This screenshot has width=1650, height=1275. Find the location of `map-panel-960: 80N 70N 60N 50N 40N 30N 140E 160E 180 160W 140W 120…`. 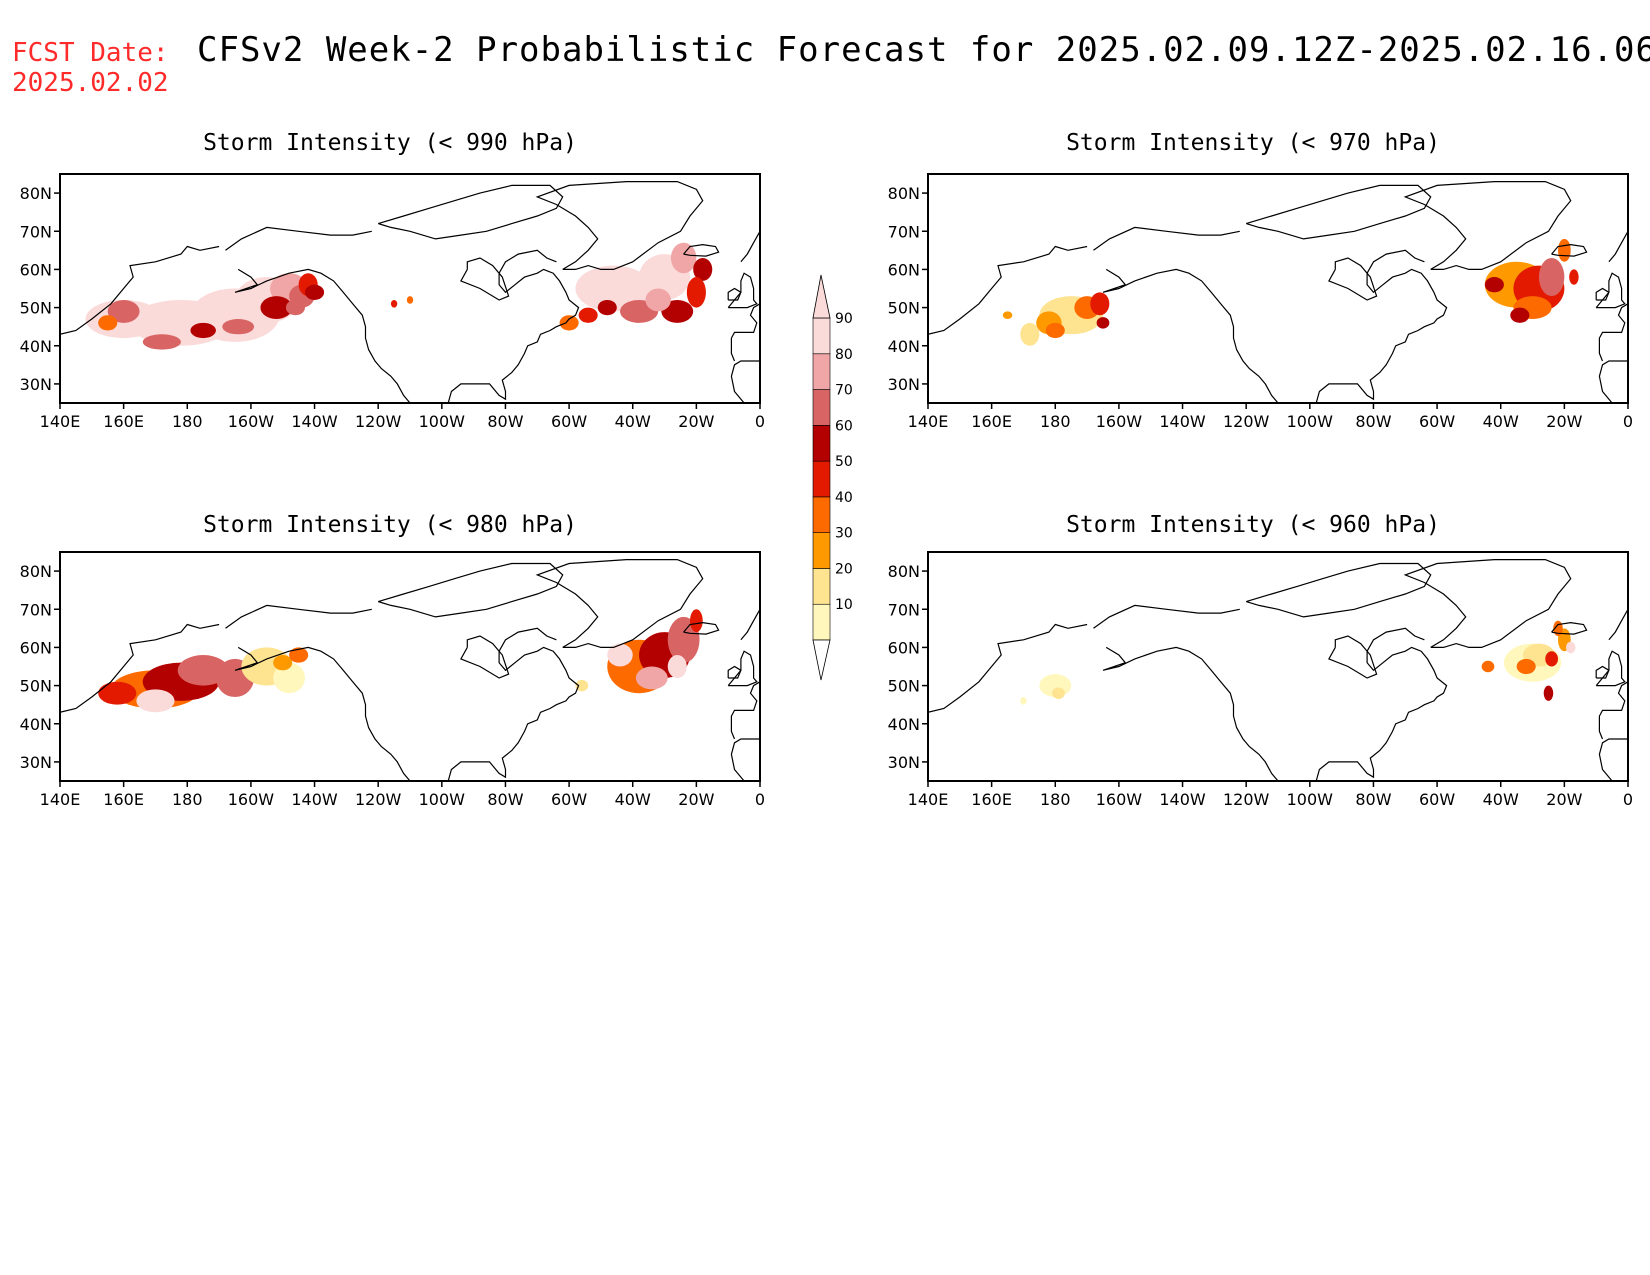

map-panel-960: 80N 70N 60N 50N 40N 30N 140E 160E 180 160W 140W 120… is located at coordinates (1260, 680).